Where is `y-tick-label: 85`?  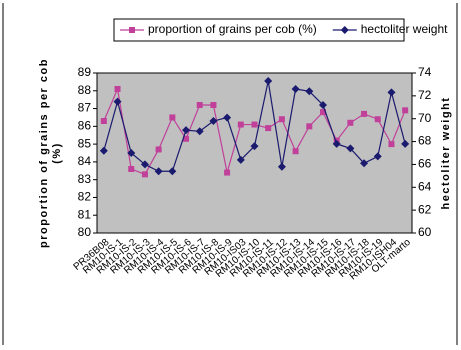 y-tick-label: 85 is located at coordinates (85, 143).